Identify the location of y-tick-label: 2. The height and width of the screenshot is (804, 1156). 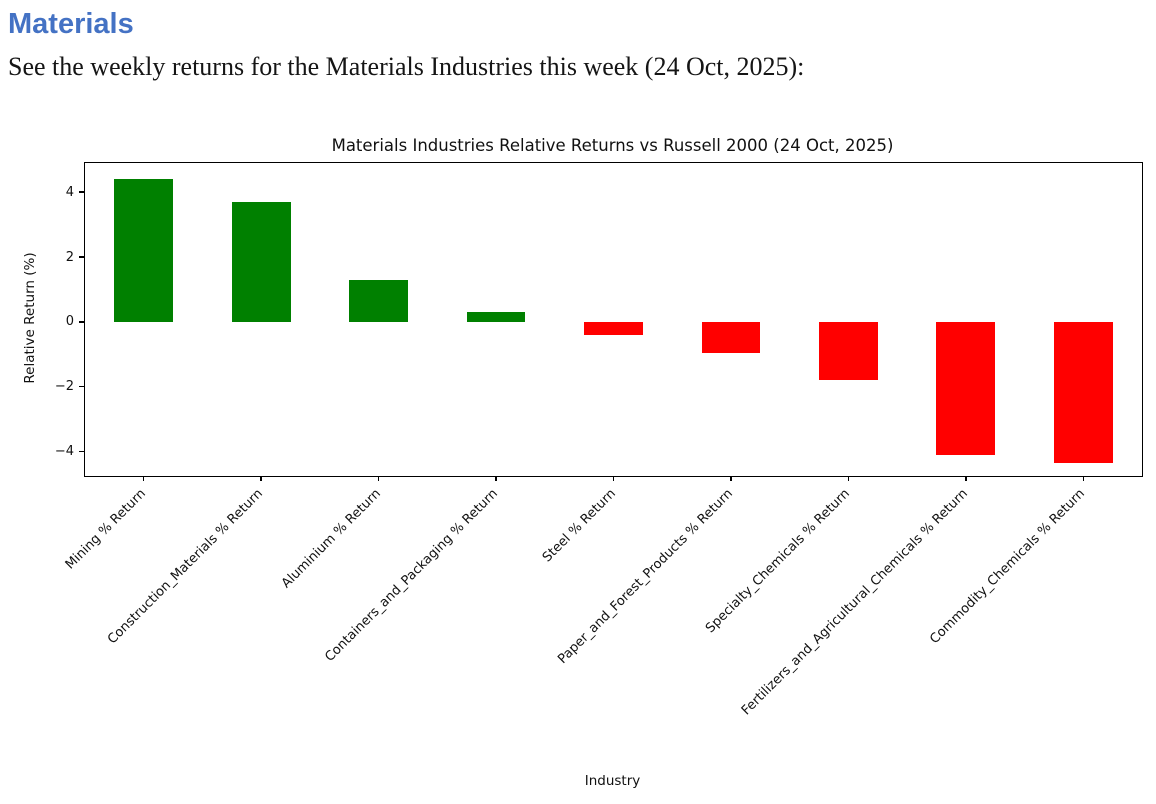
(69, 257).